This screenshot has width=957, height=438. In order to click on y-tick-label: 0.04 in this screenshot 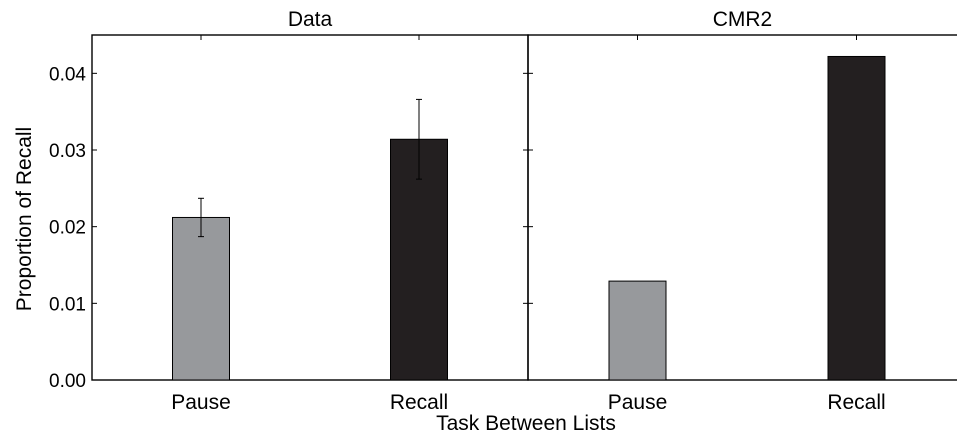, I will do `click(67, 74)`.